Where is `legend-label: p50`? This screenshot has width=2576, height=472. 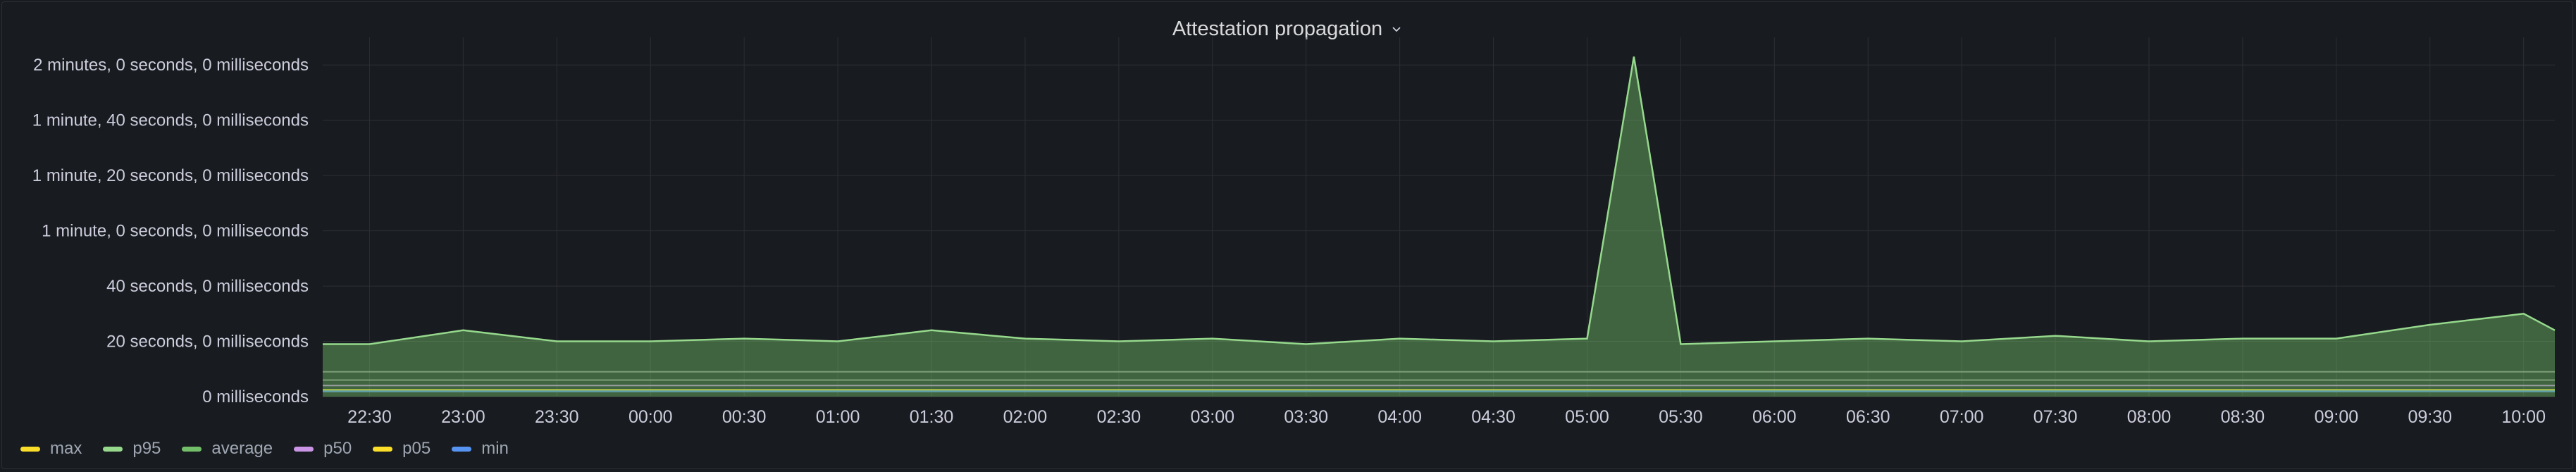
legend-label: p50 is located at coordinates (337, 448).